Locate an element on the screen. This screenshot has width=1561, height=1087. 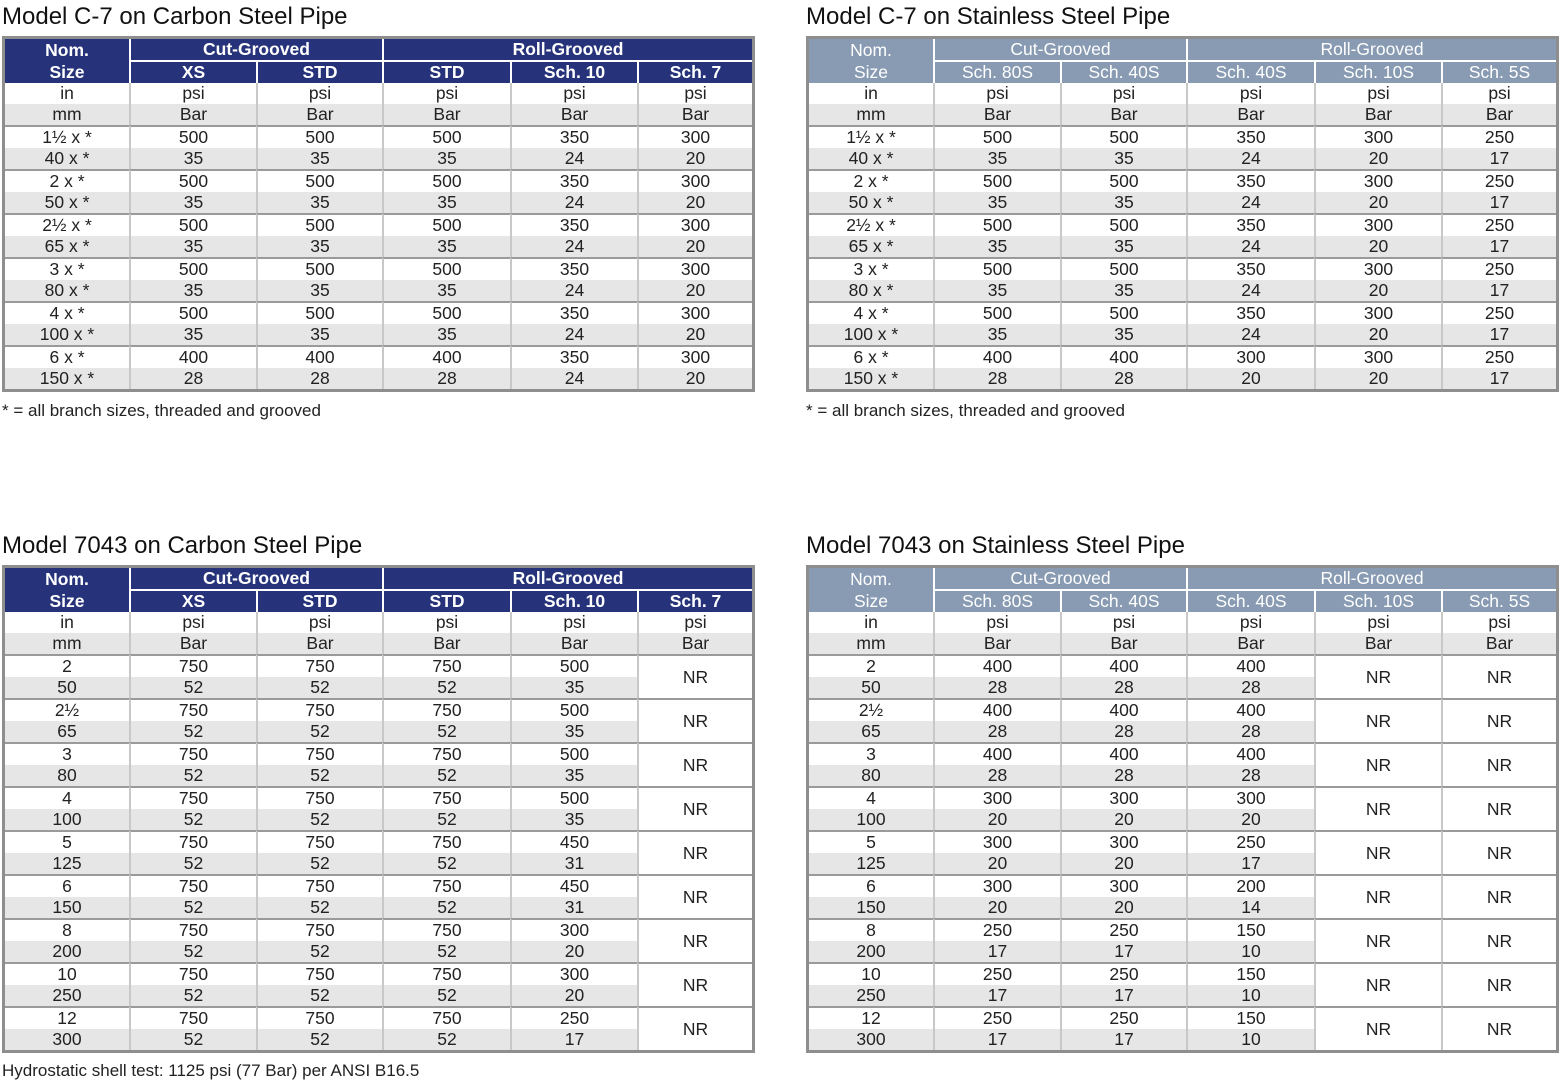
table-row: 250 17 17 10 is located at coordinates (1182, 995).